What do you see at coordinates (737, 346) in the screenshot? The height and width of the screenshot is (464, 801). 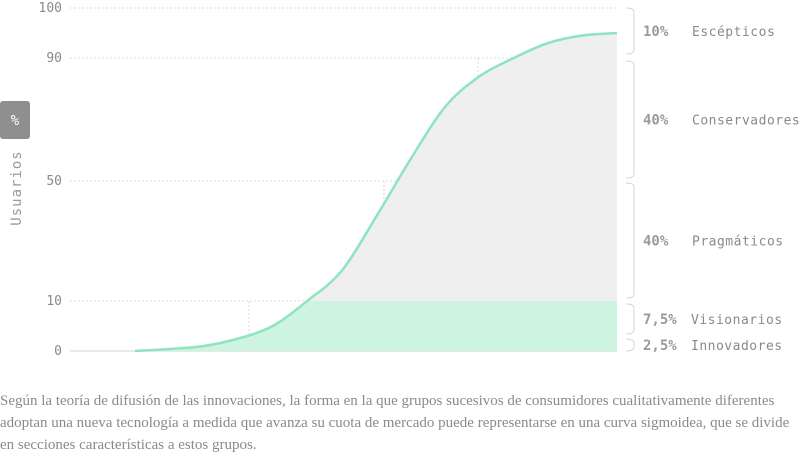 I see `segment-name: Innovadores` at bounding box center [737, 346].